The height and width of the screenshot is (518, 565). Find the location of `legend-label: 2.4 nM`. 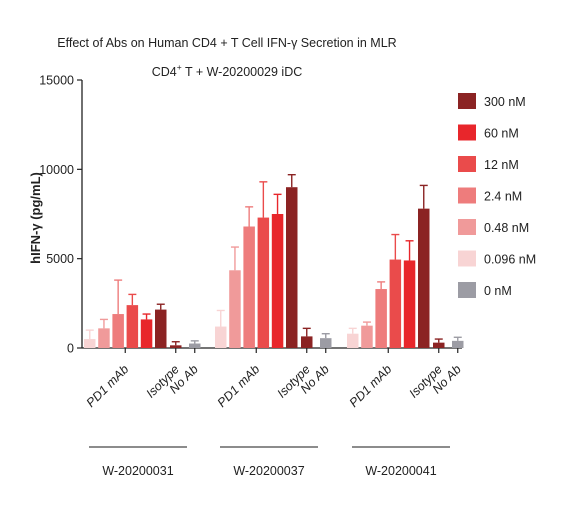

legend-label: 2.4 nM is located at coordinates (503, 197).